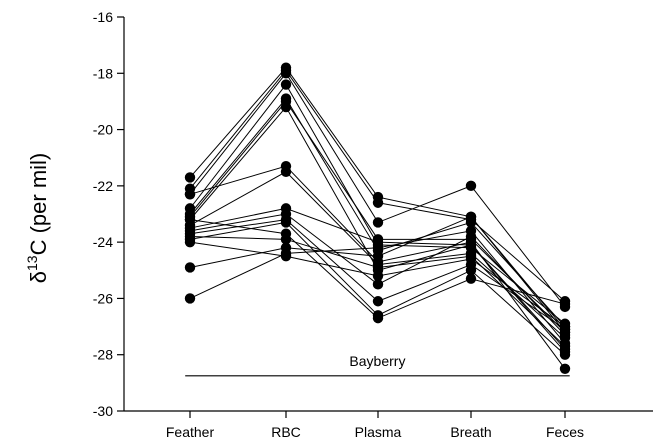  Describe the element at coordinates (378, 432) in the screenshot. I see `x-tick-label-plasma: Plasma` at that location.